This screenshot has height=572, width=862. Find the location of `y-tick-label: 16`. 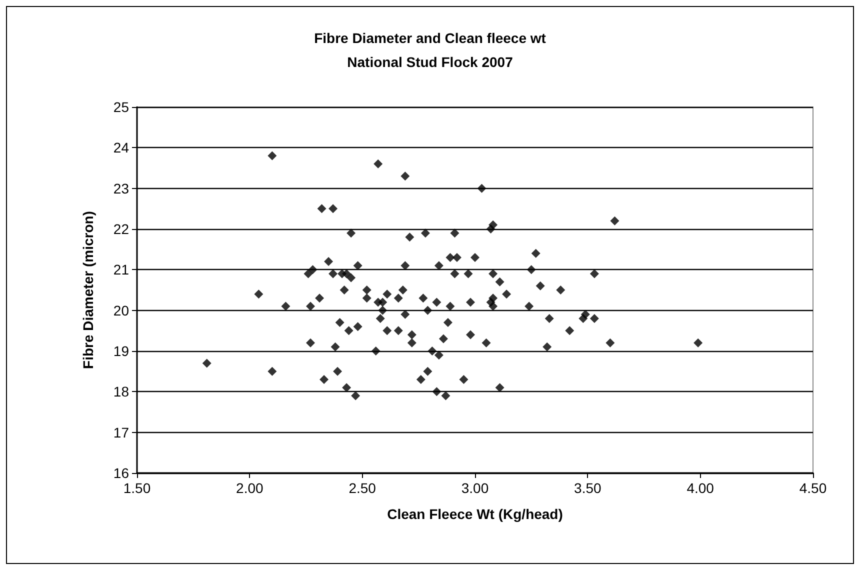

y-tick-label: 16 is located at coordinates (121, 473).